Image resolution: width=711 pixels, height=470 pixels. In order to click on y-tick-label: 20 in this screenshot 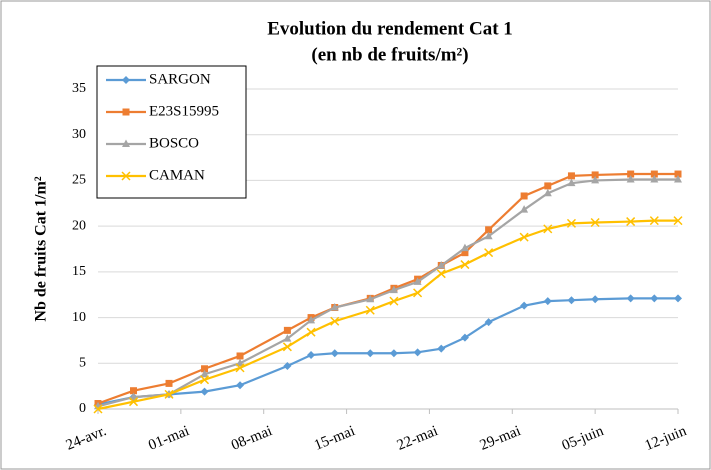, I will do `click(79, 225)`.